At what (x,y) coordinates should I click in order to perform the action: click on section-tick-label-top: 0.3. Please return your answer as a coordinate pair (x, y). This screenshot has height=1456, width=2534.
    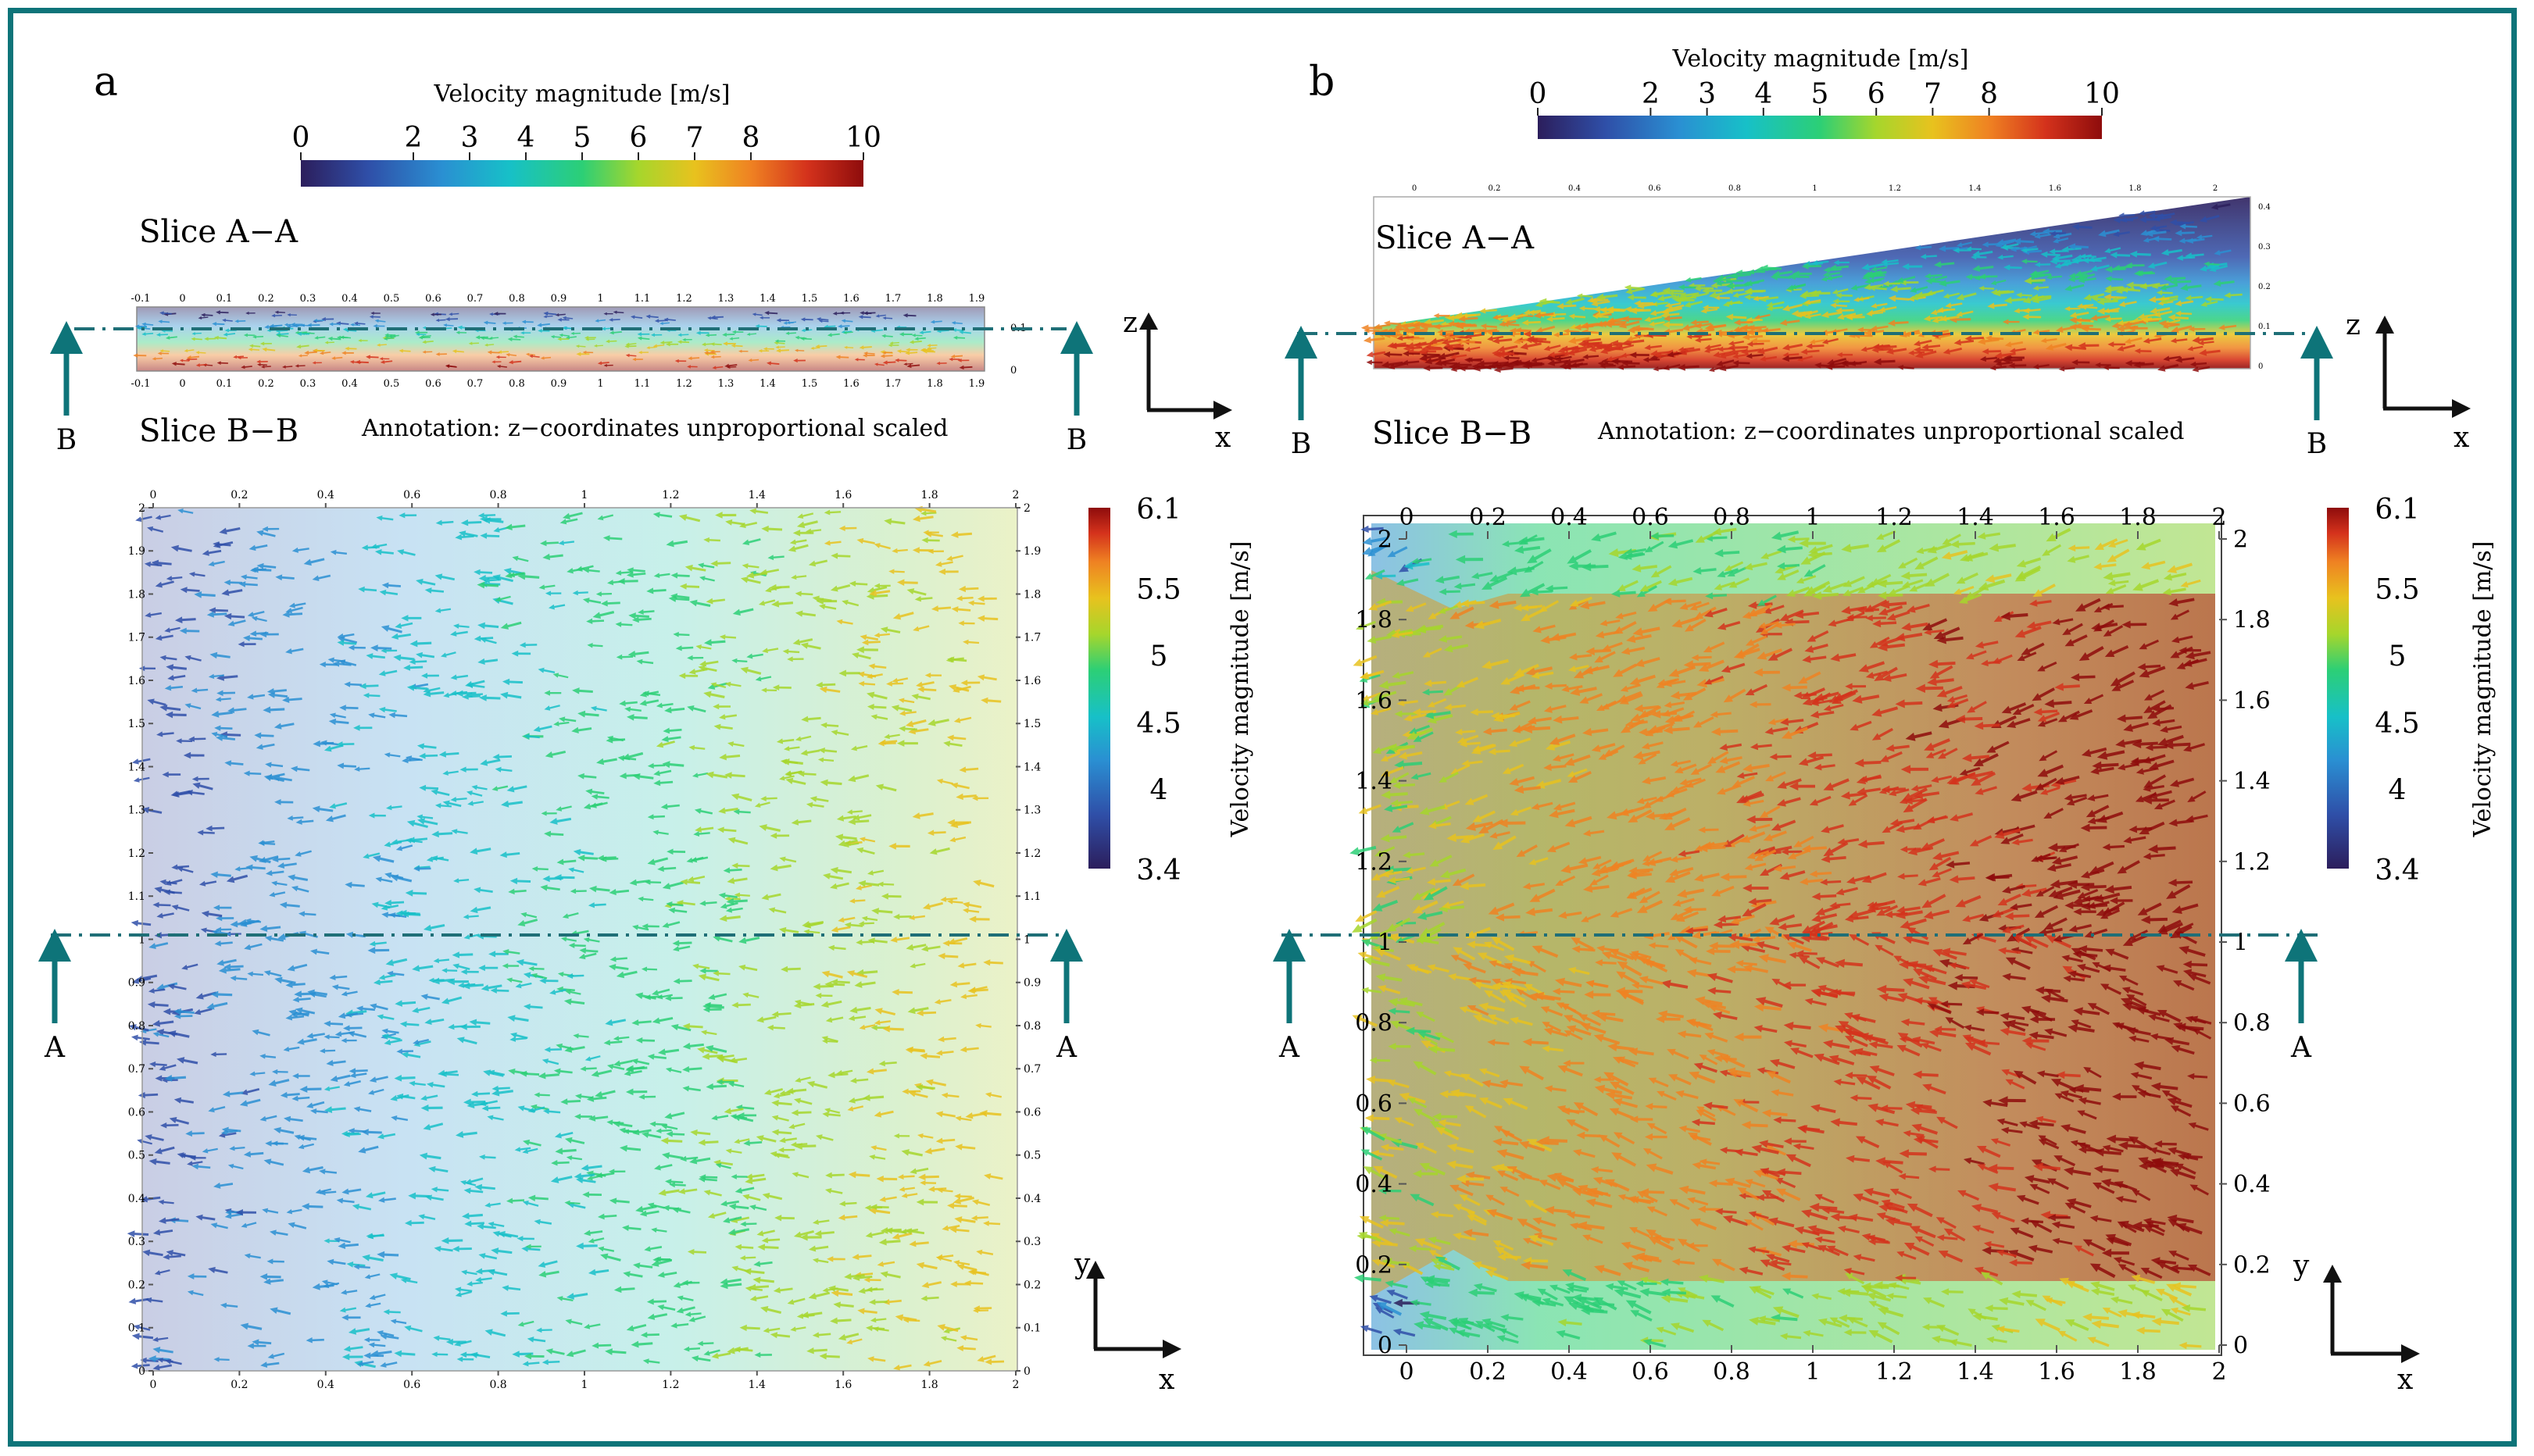
    Looking at the image, I should click on (308, 299).